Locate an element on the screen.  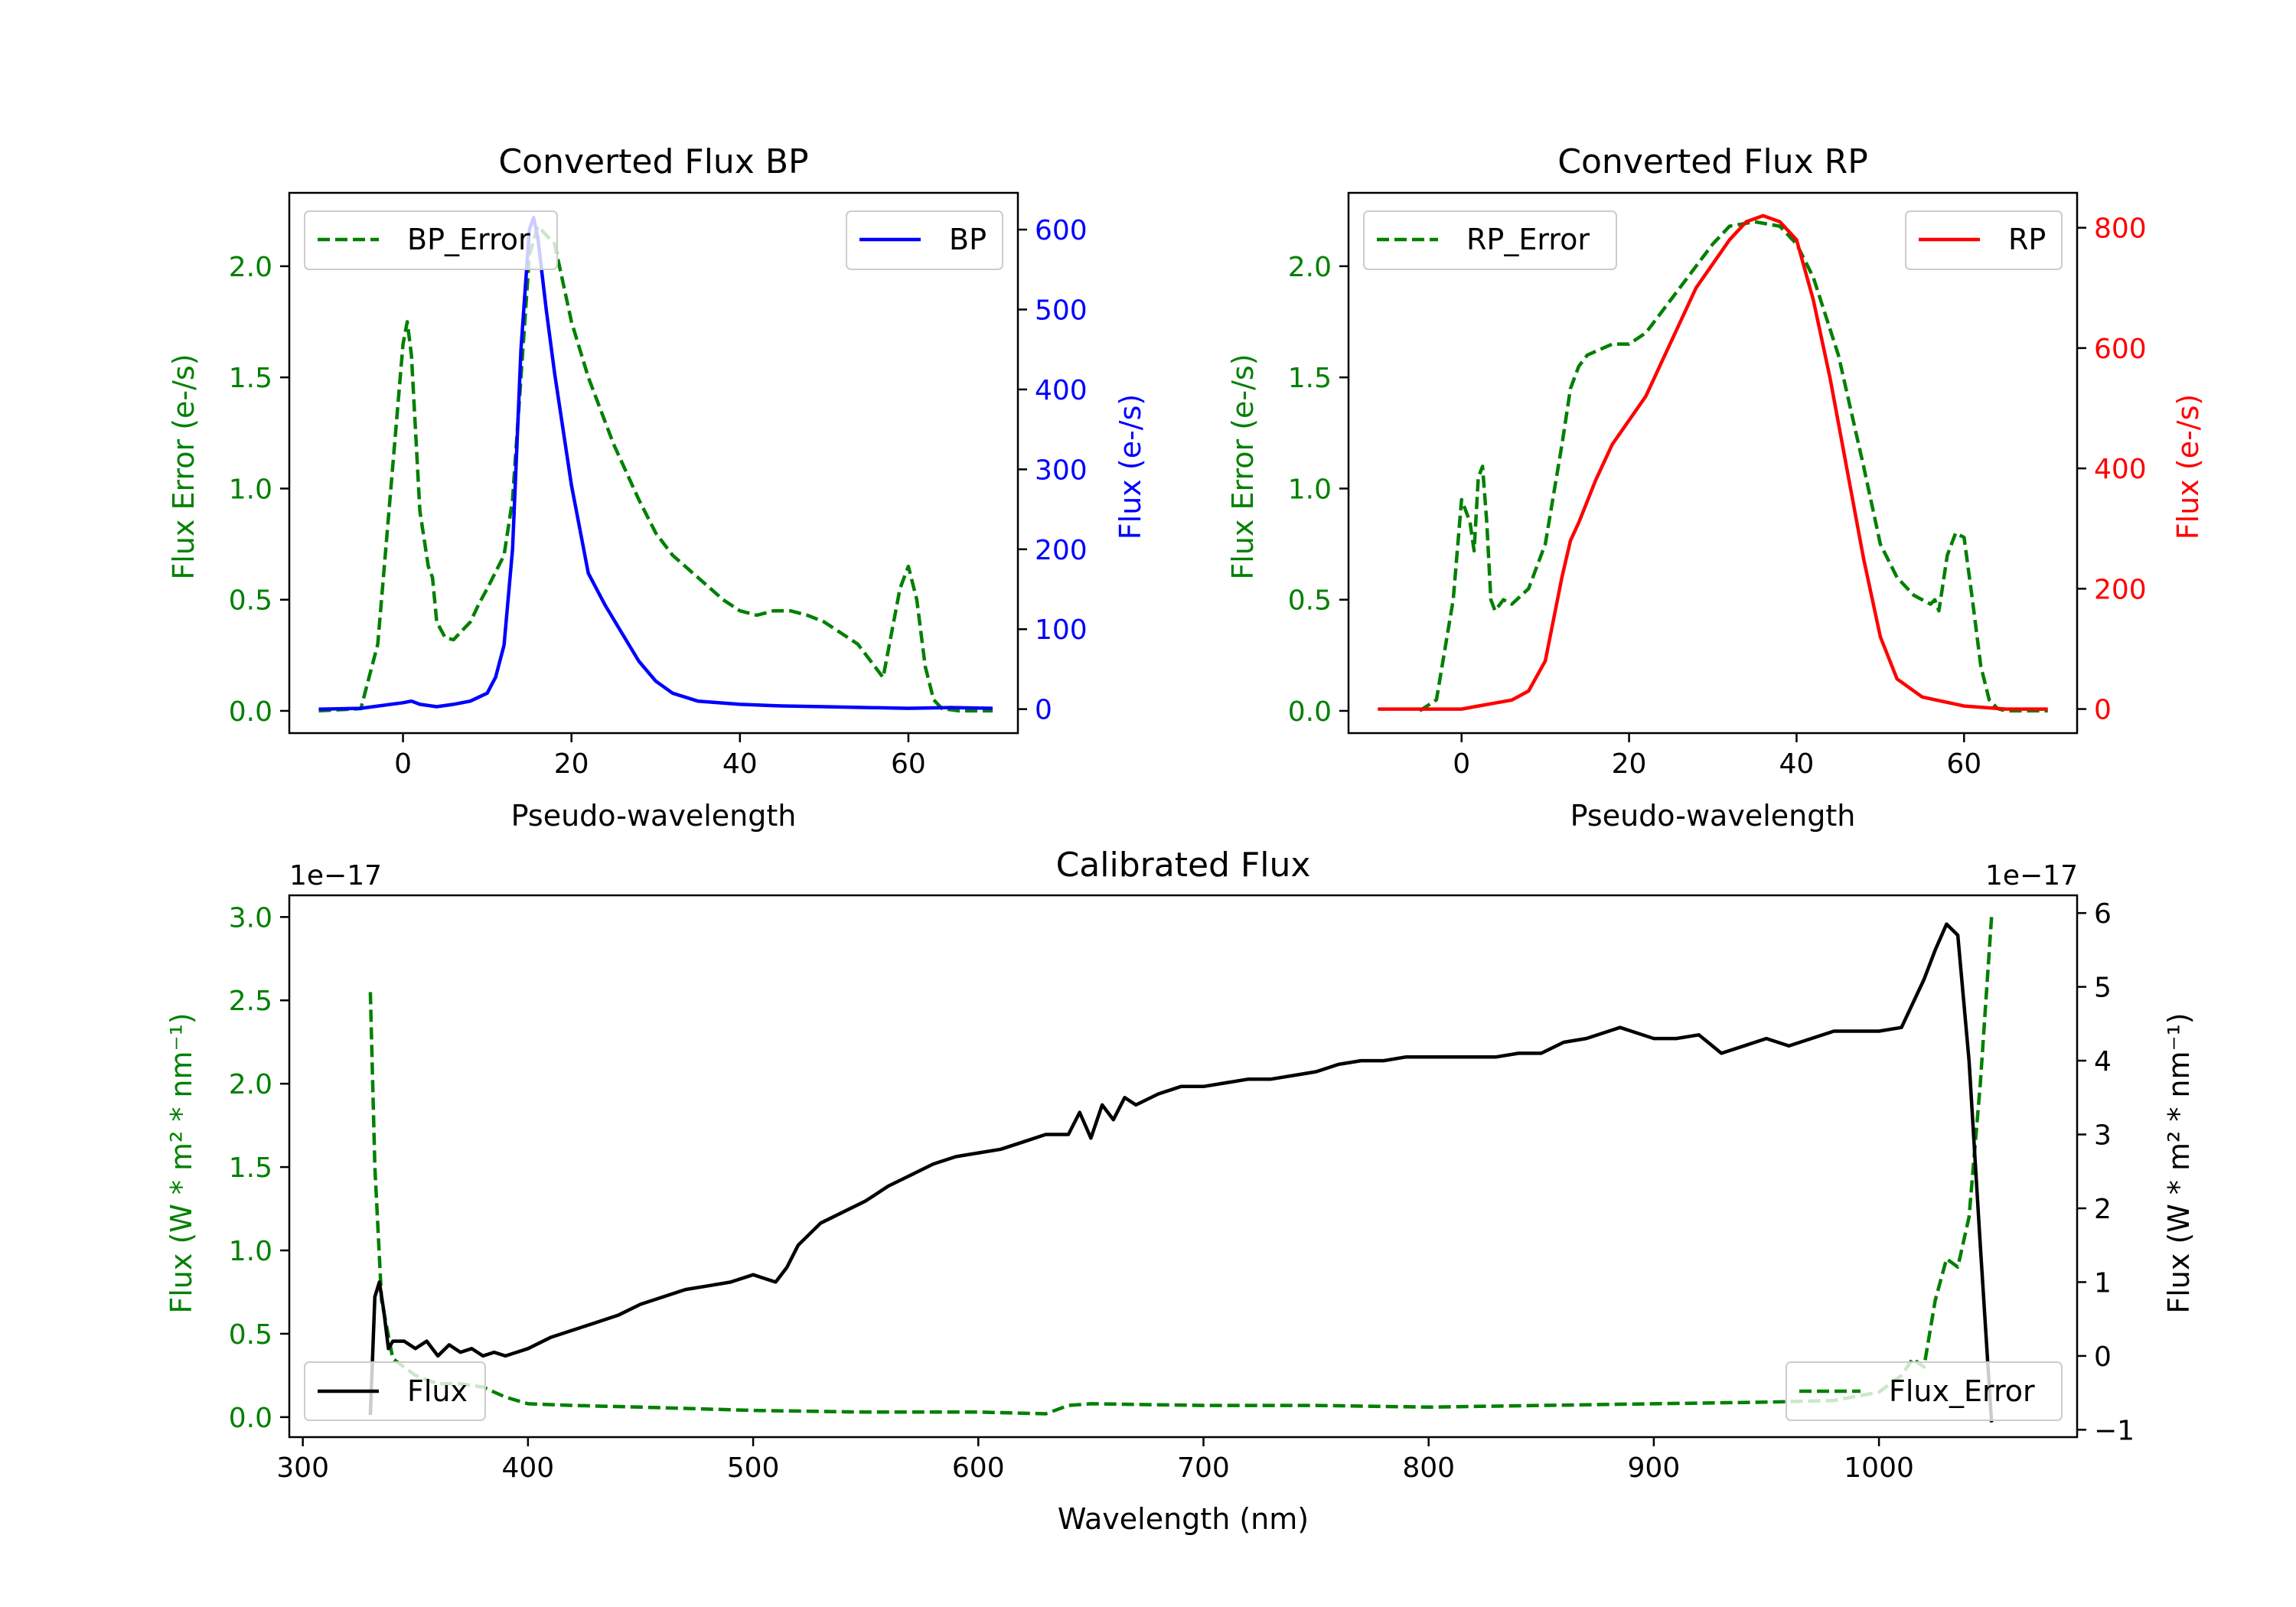
bp-right-tick-label: 400 is located at coordinates (1061, 390).